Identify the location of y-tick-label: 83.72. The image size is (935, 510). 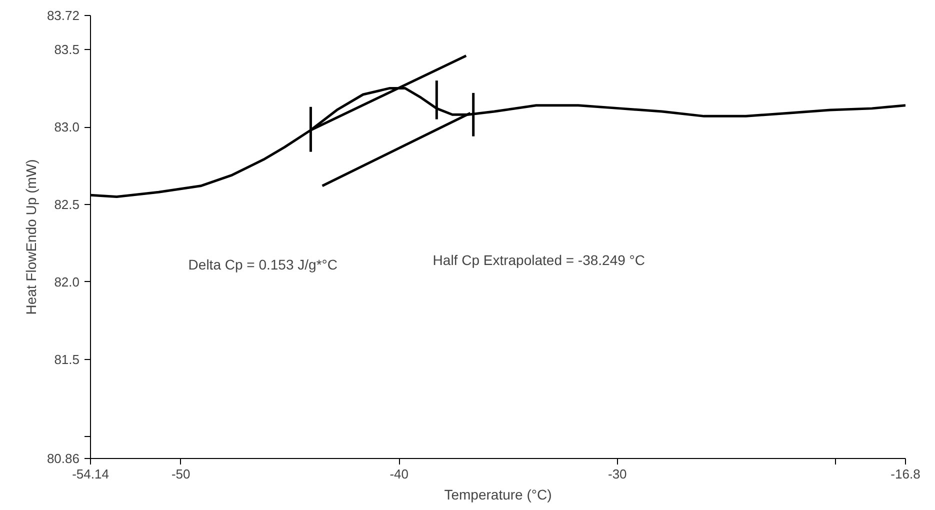
(63, 15).